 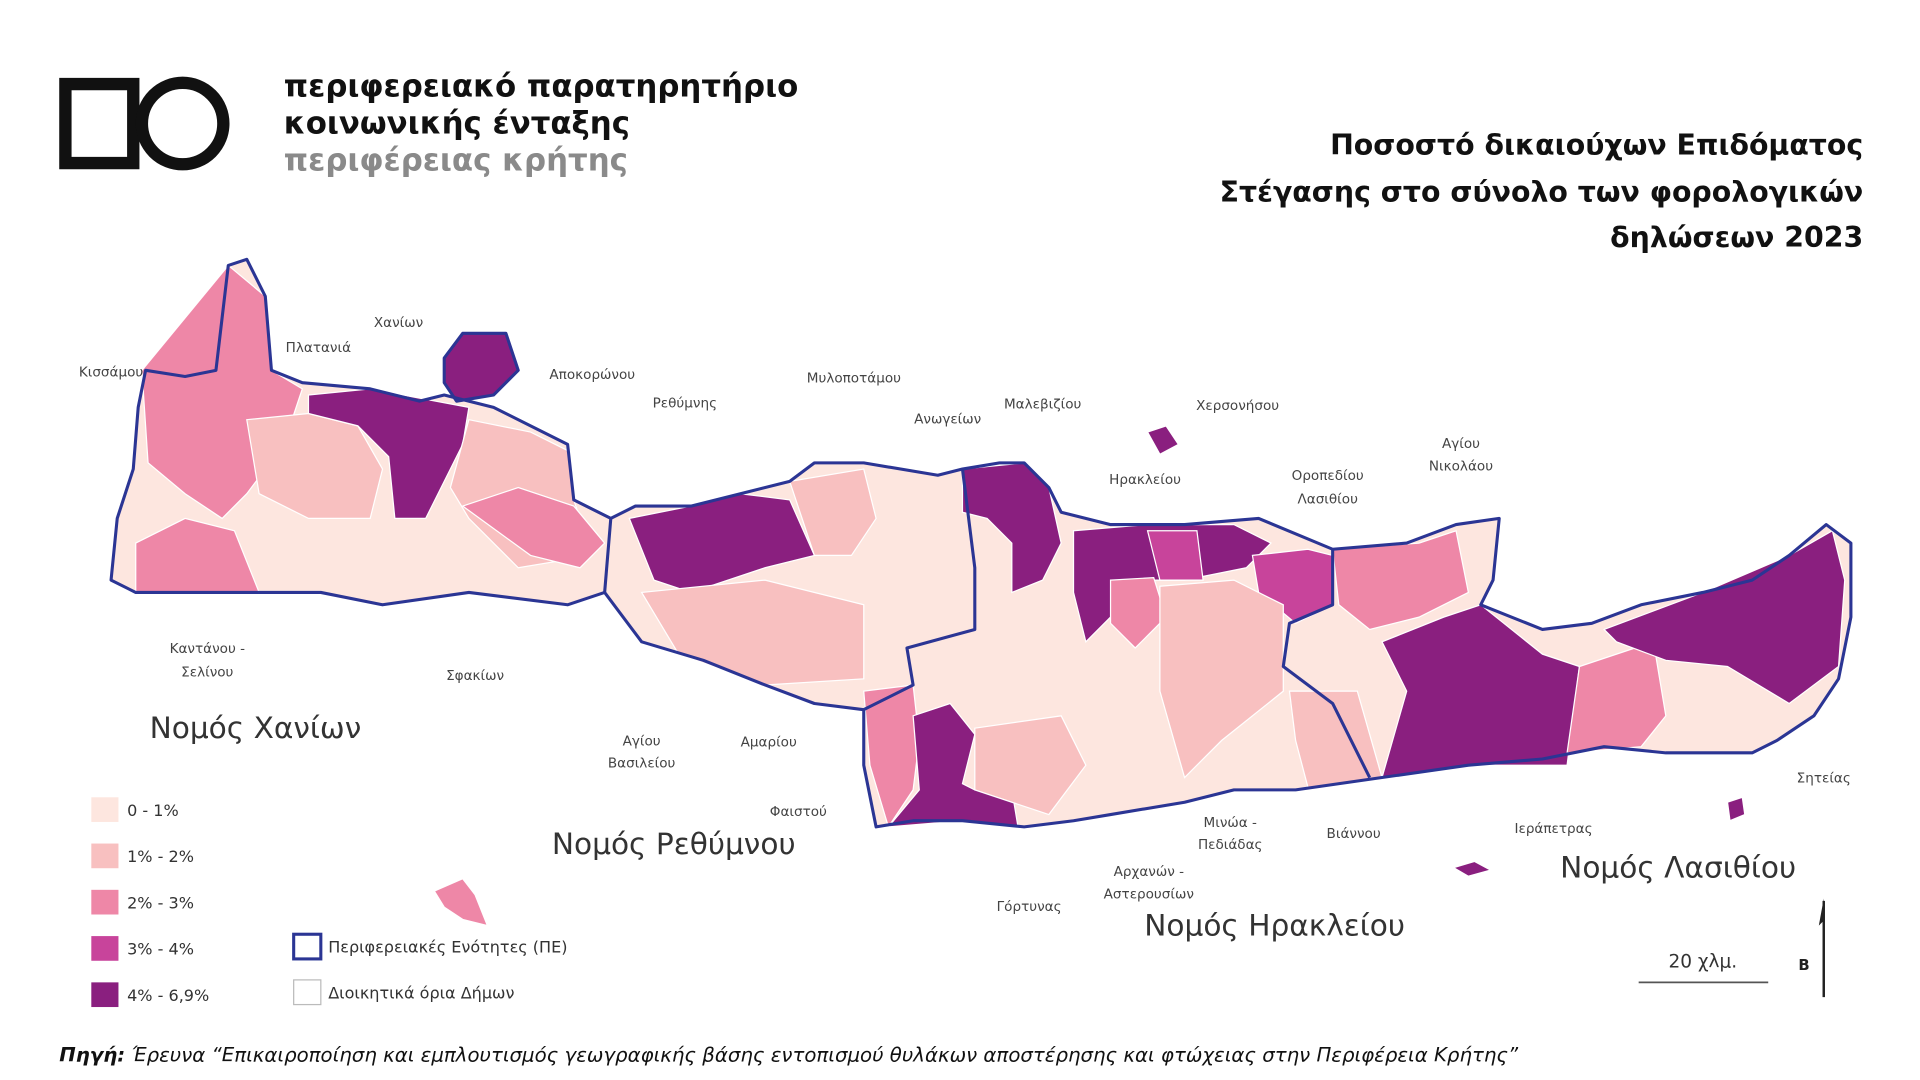 What do you see at coordinates (1803, 965) in the screenshot?
I see `north-label: Β` at bounding box center [1803, 965].